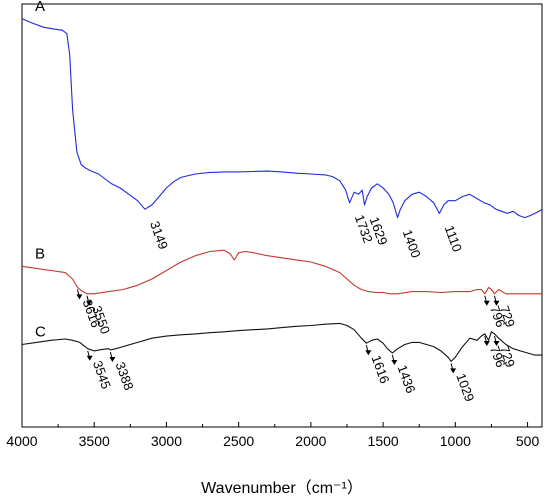 This screenshot has width=550, height=502. I want to click on peak-annotation-A-1110: 1110, so click(453, 238).